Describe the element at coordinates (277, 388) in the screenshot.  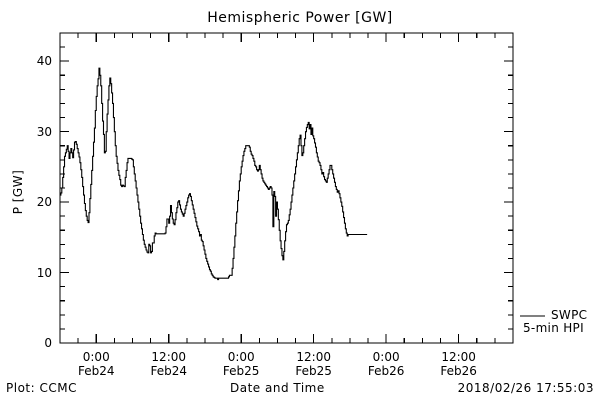
I see `x-axis-label: Date and Time` at that location.